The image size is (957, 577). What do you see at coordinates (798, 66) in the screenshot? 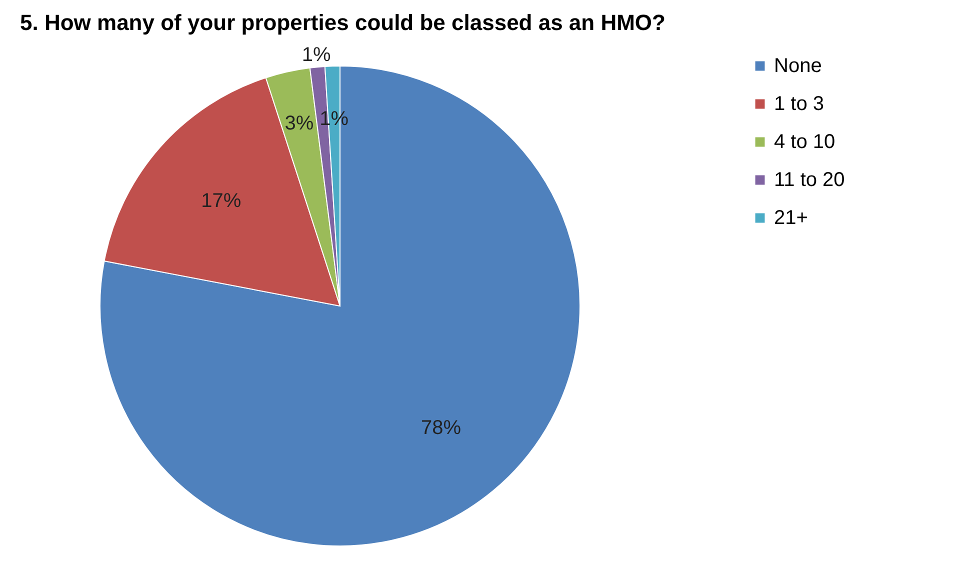
I see `legend-label: None` at bounding box center [798, 66].